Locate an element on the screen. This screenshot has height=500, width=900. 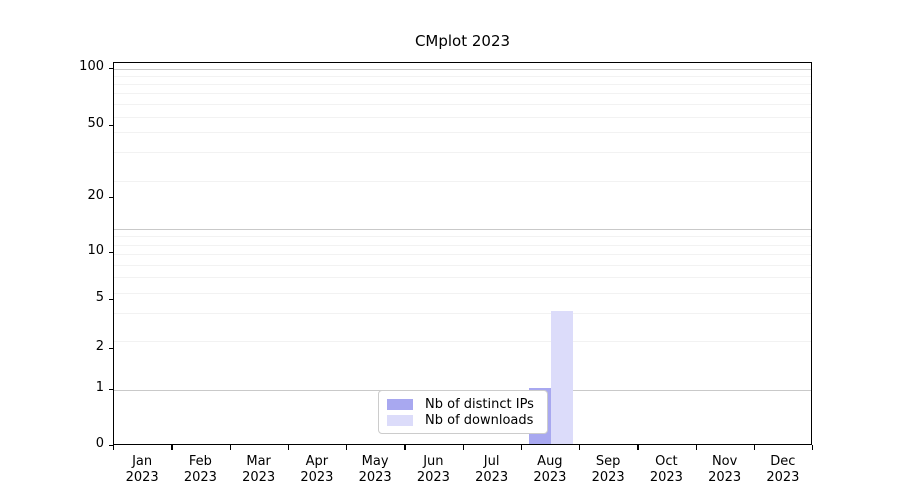
legend-item-0: Nb of distinct IPs is located at coordinates (463, 404).